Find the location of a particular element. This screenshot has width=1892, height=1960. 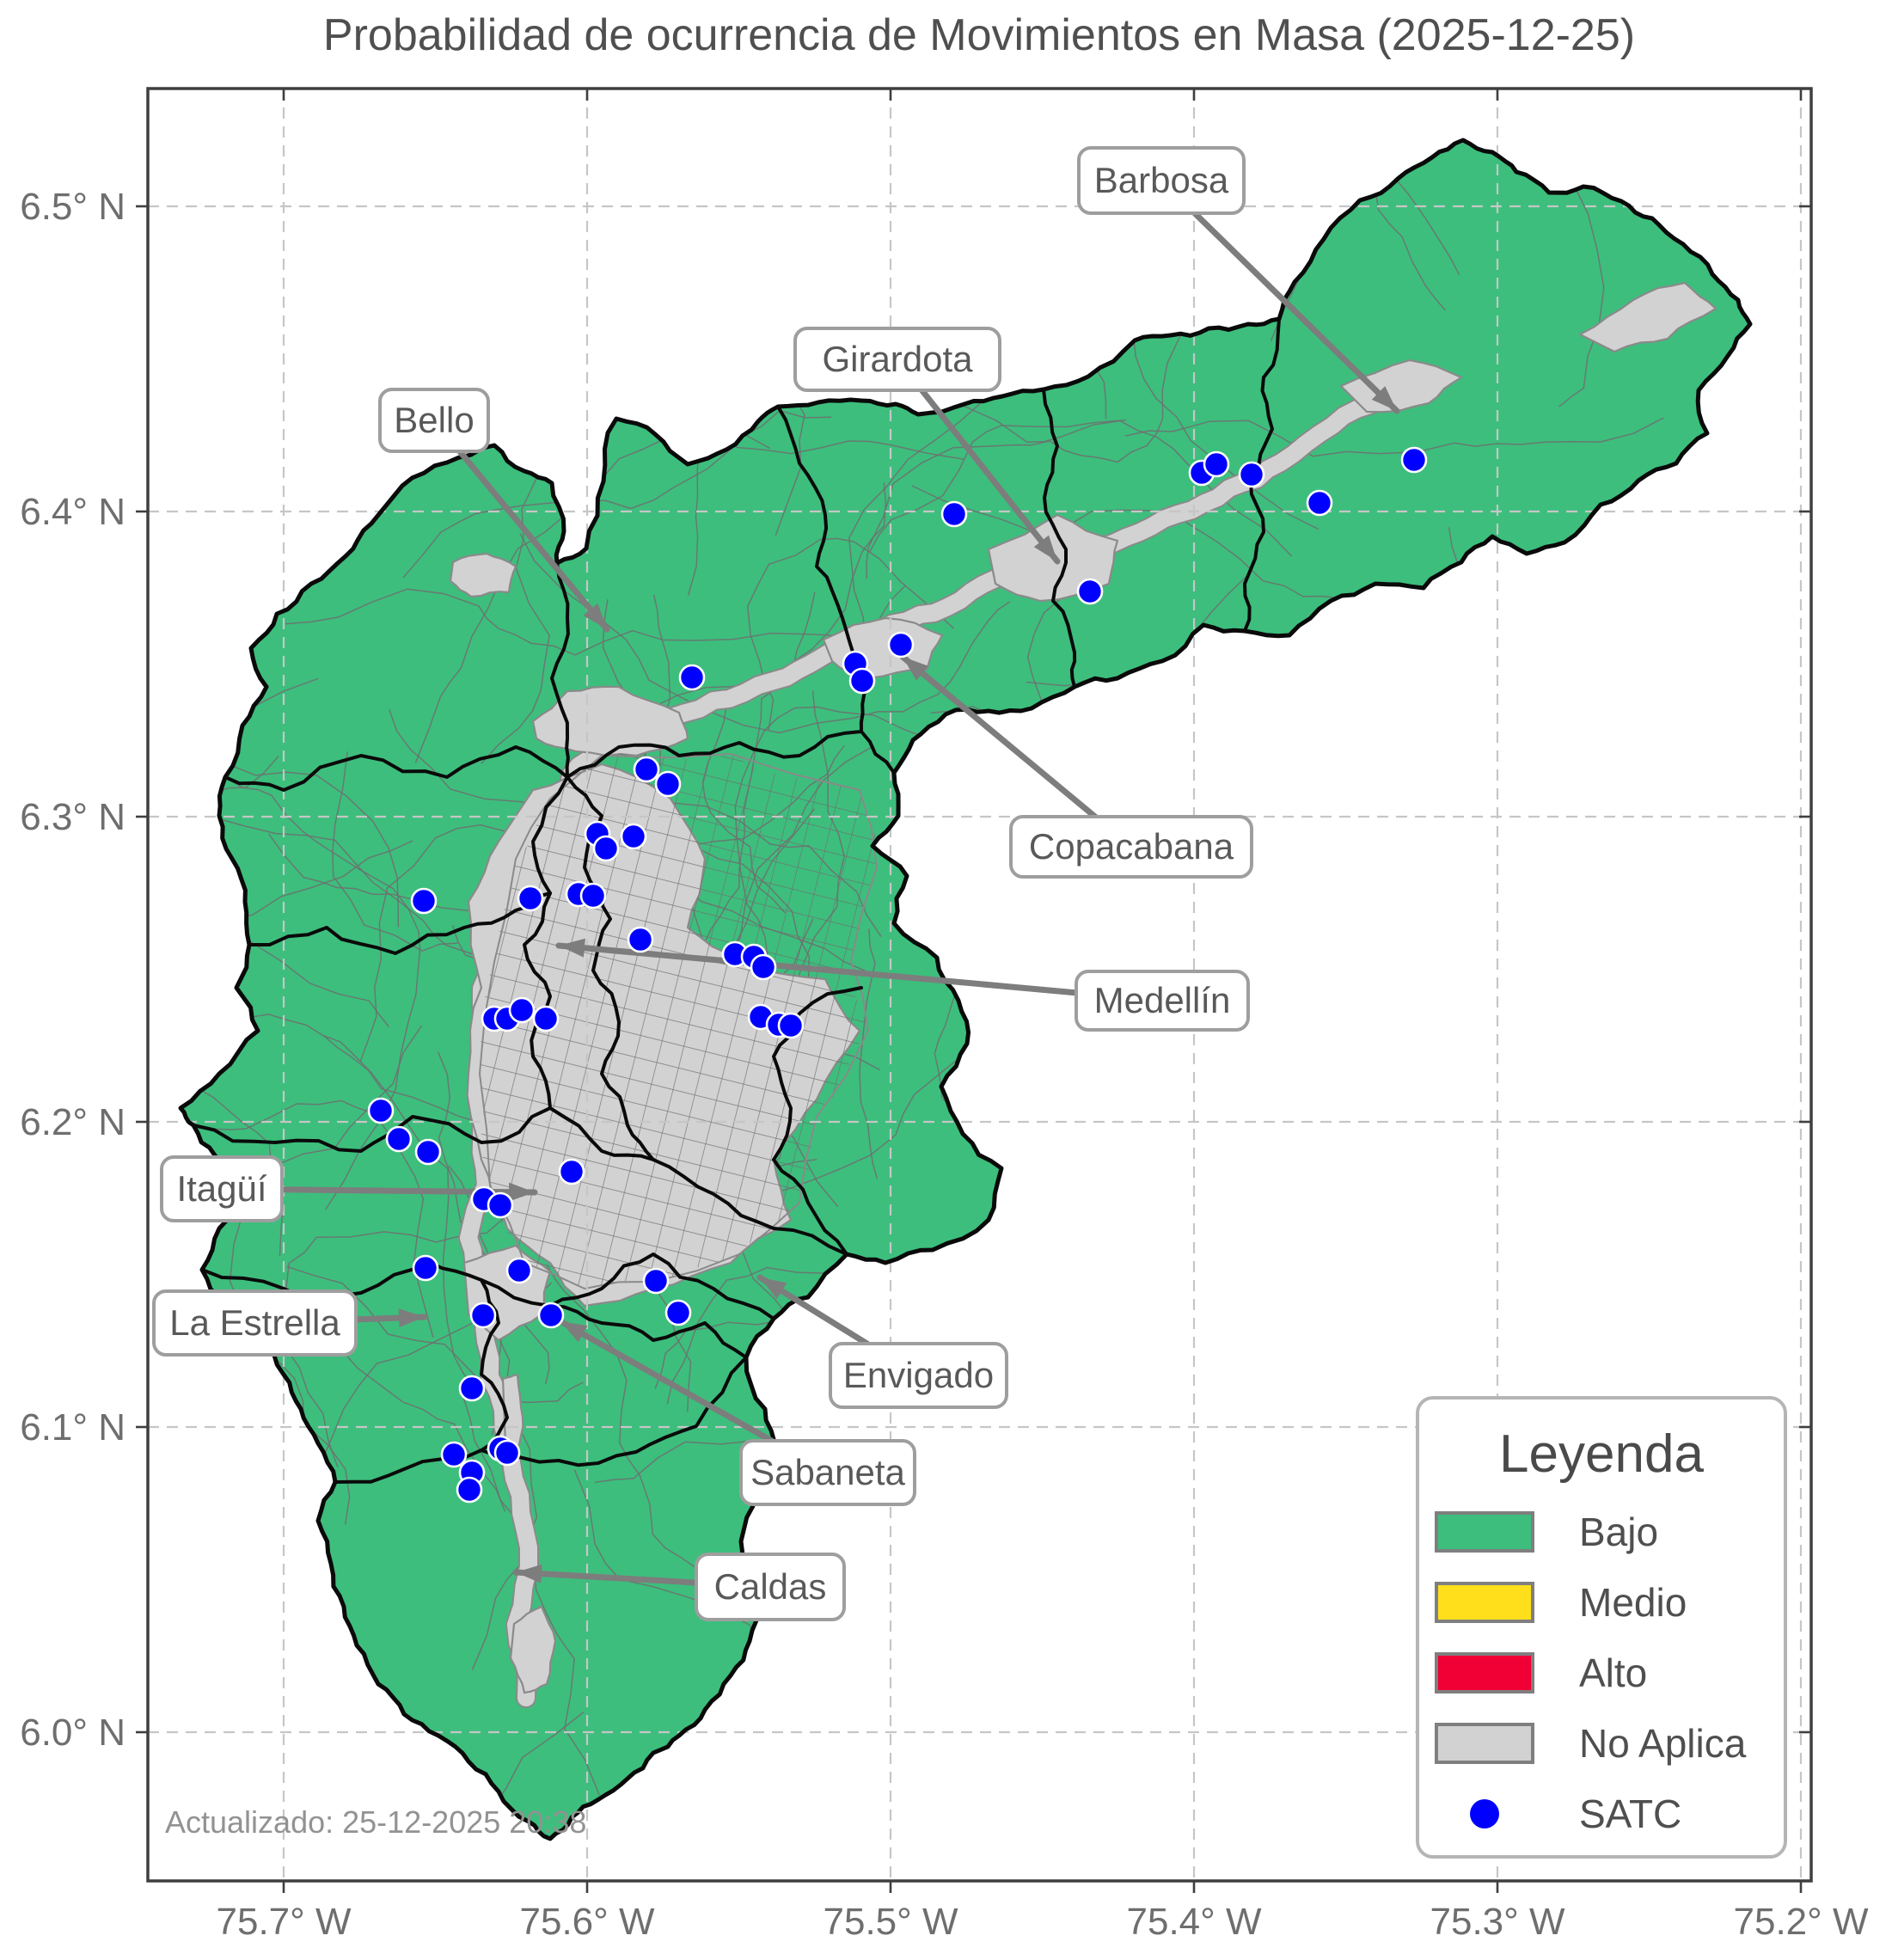

map-label-text: Envigado is located at coordinates (918, 1375).